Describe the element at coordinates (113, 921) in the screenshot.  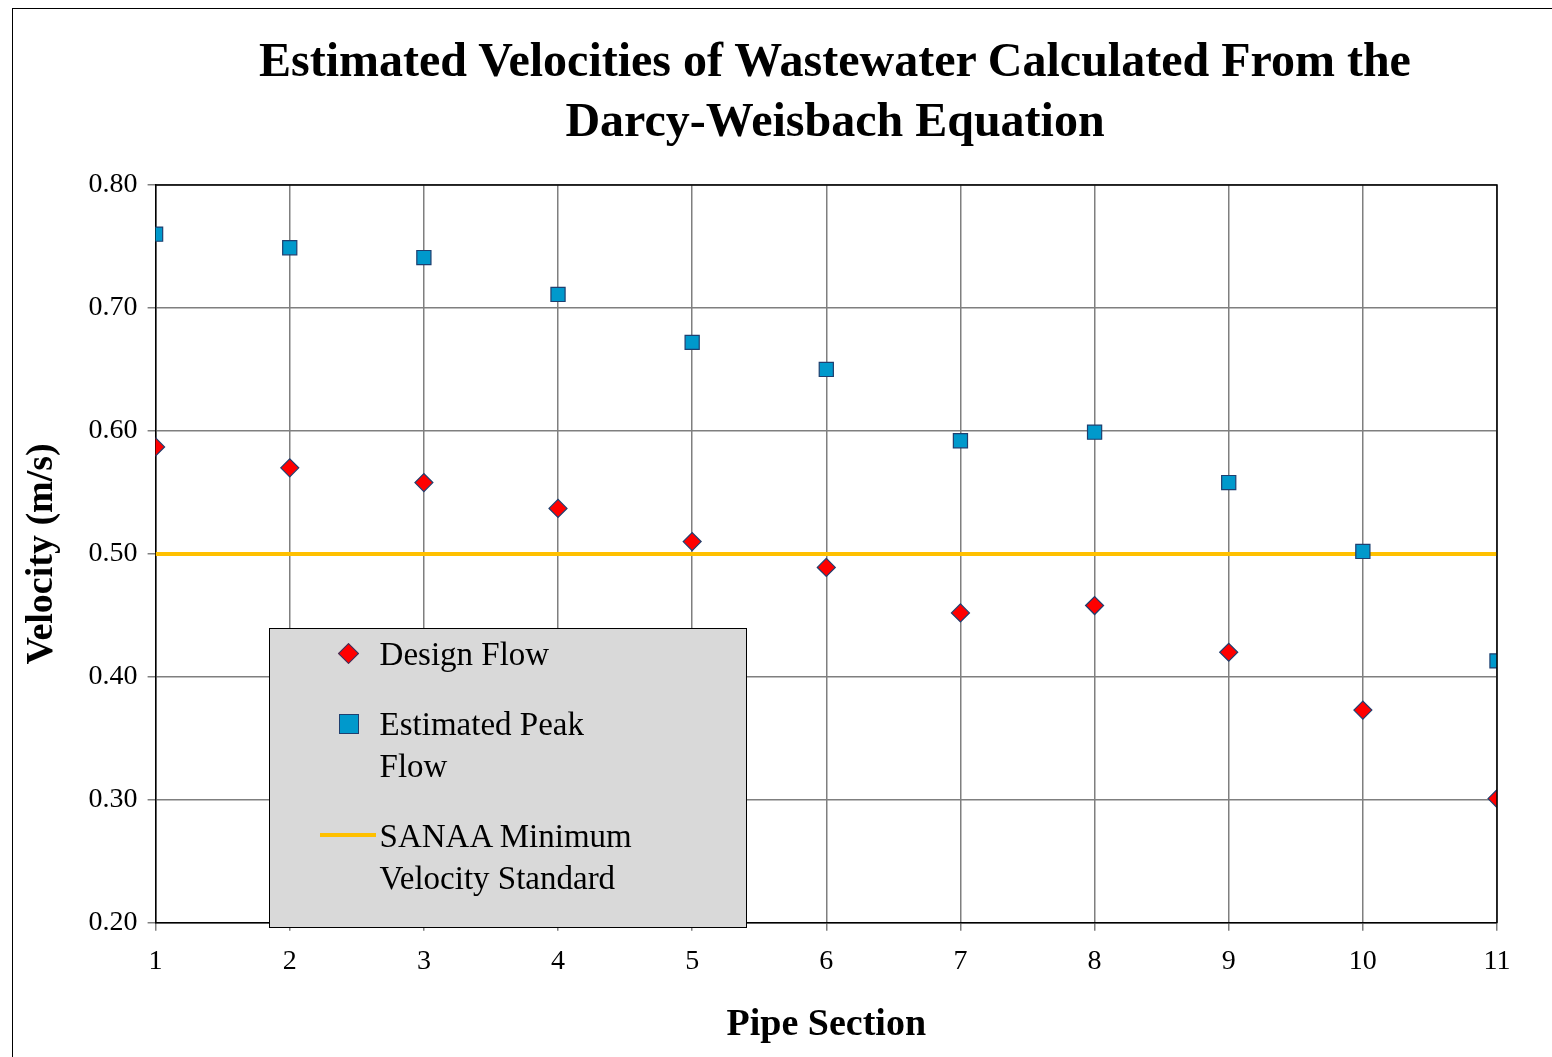
I see `y-tick-label: 0.20` at that location.